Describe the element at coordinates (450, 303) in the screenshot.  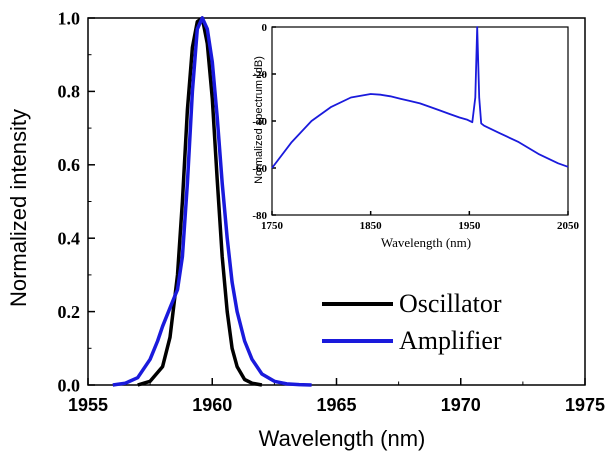
I see `legend-label-oscillator: Oscillator` at that location.